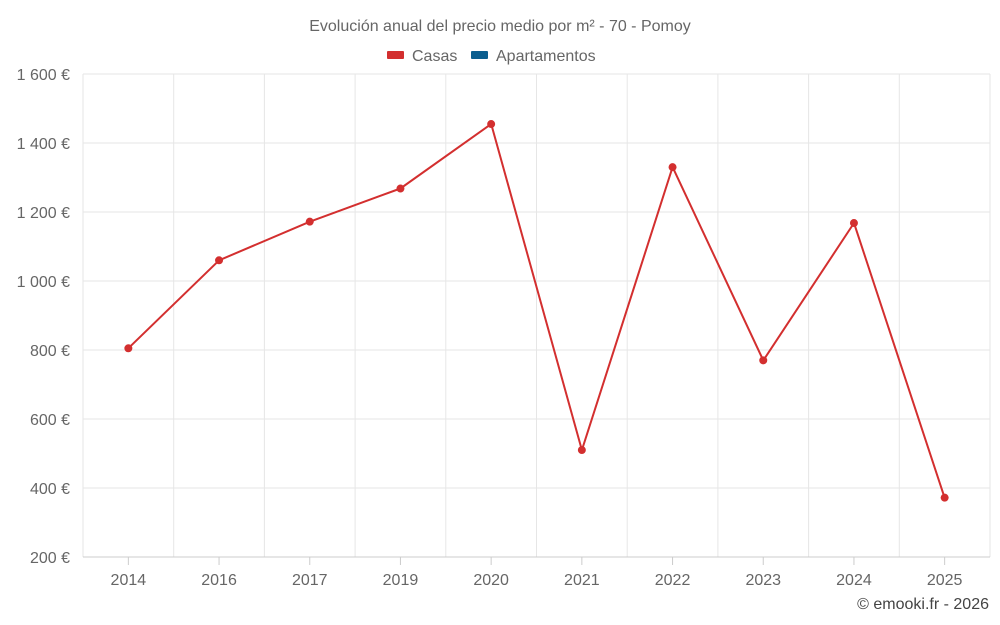 This screenshot has height=625, width=1000. I want to click on legend-swatch-apartamentos, so click(479, 55).